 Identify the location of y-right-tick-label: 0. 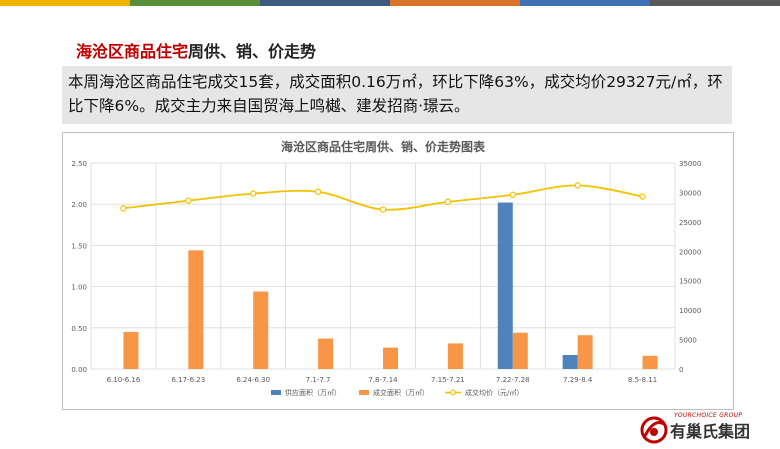
(681, 370).